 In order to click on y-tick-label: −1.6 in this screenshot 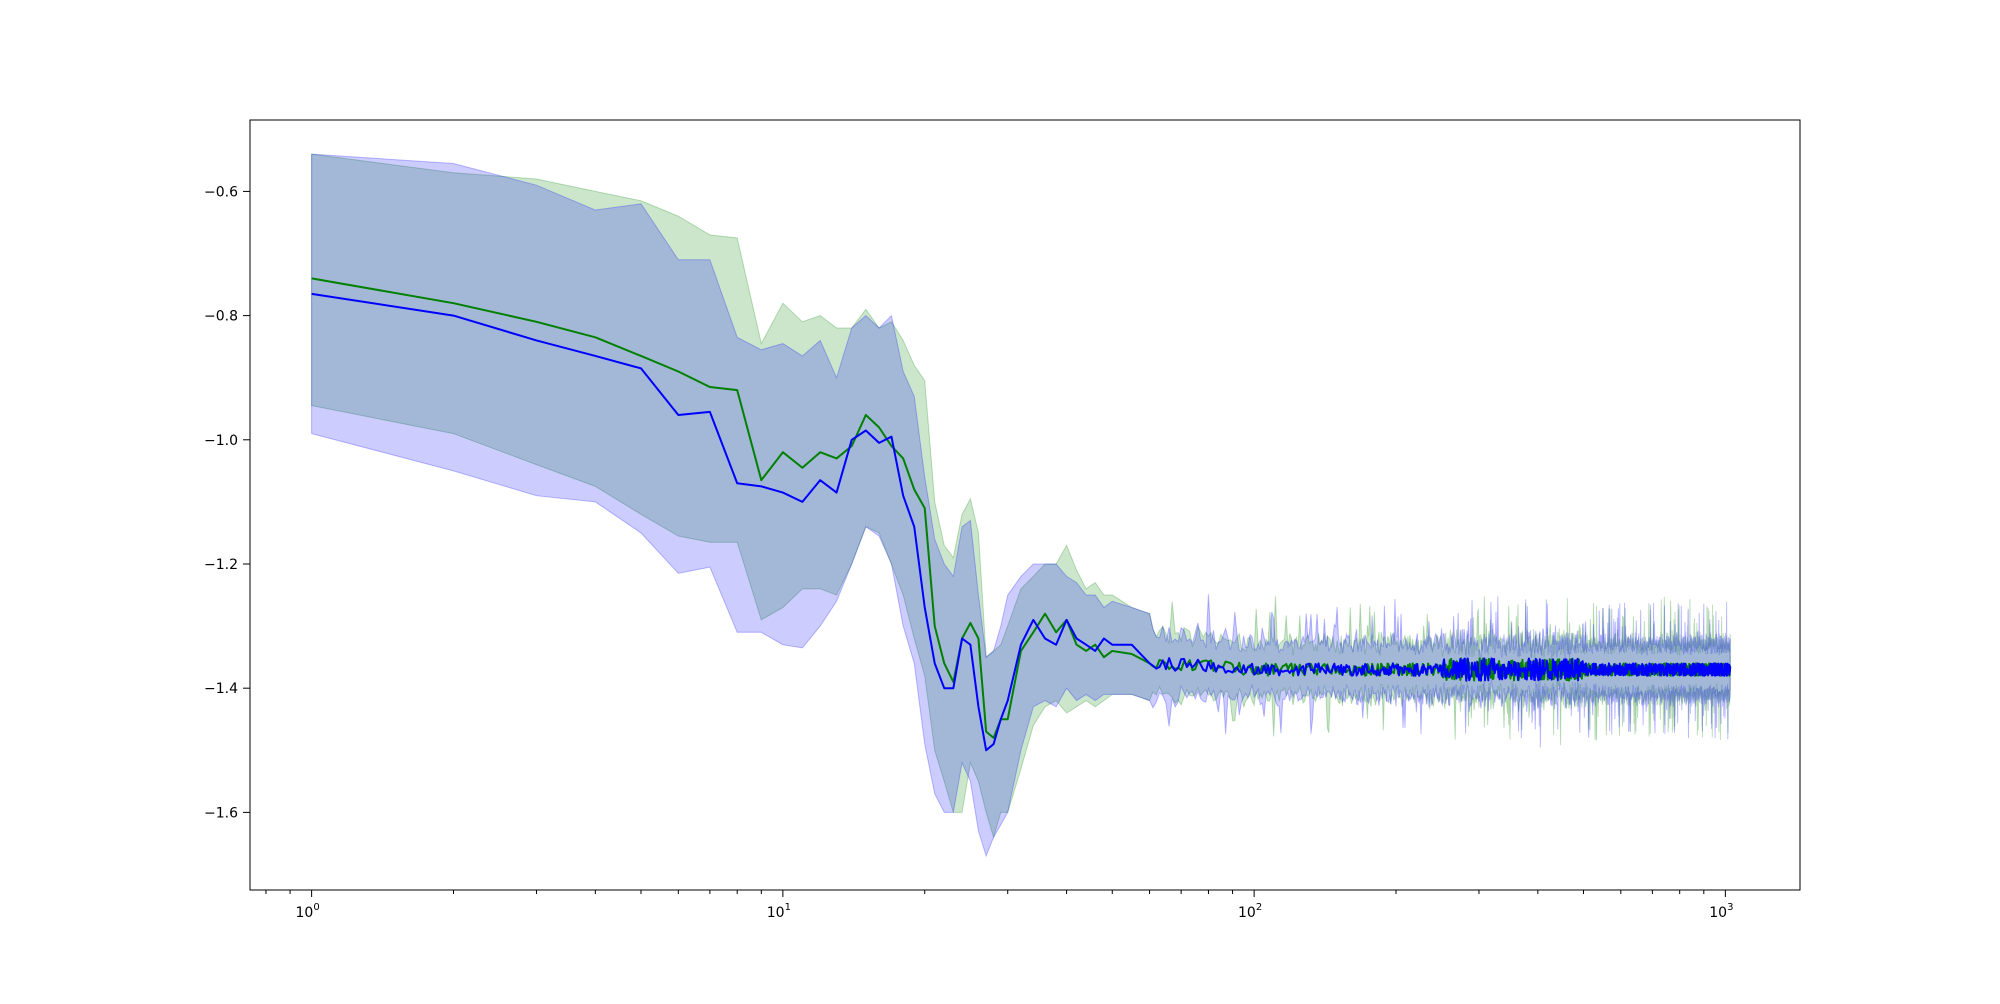, I will do `click(221, 813)`.